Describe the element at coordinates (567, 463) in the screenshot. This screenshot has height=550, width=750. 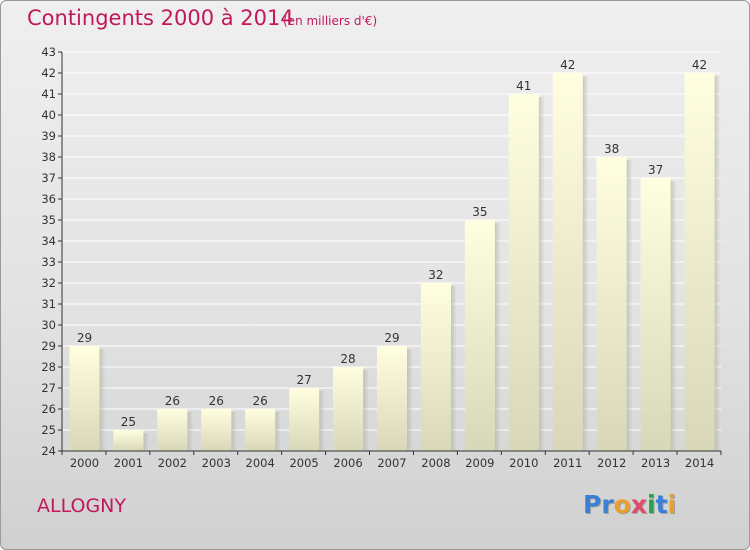
I see `x-tick-label: 2011` at that location.